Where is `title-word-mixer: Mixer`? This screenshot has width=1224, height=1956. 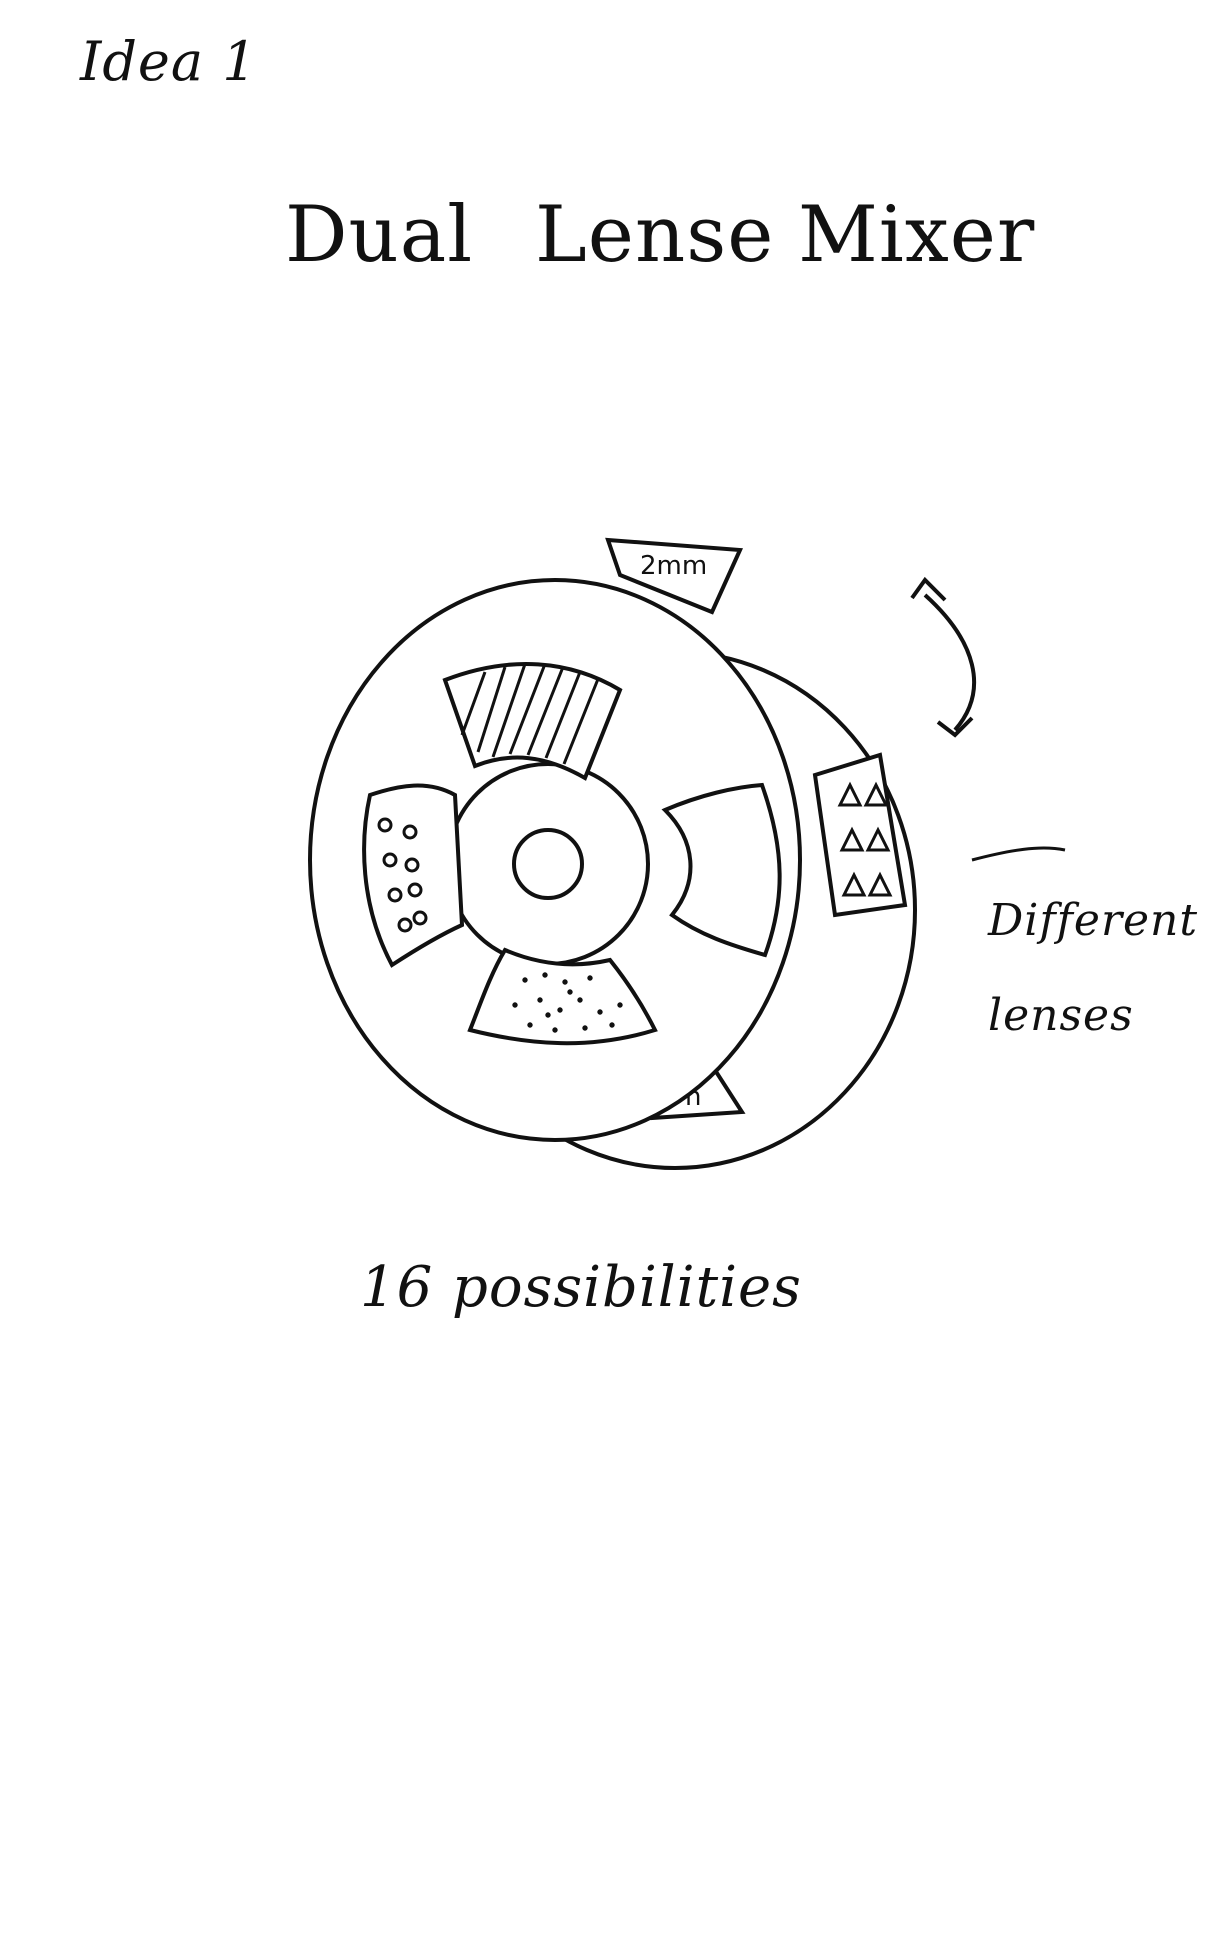
title-word-mixer: Mixer is located at coordinates (917, 235).